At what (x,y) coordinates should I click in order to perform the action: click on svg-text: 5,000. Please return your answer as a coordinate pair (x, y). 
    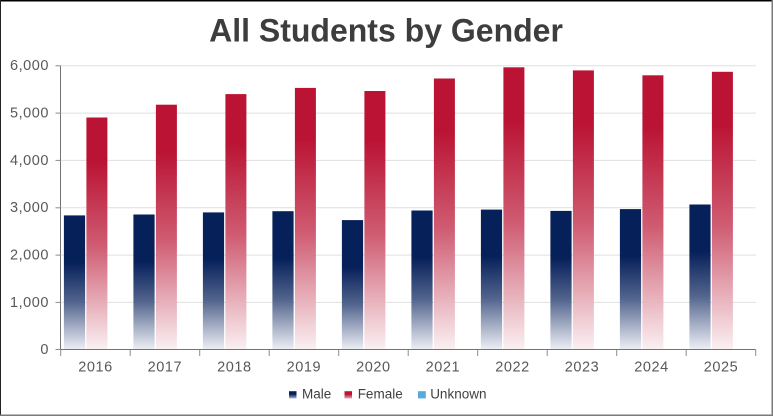
    Looking at the image, I should click on (29, 114).